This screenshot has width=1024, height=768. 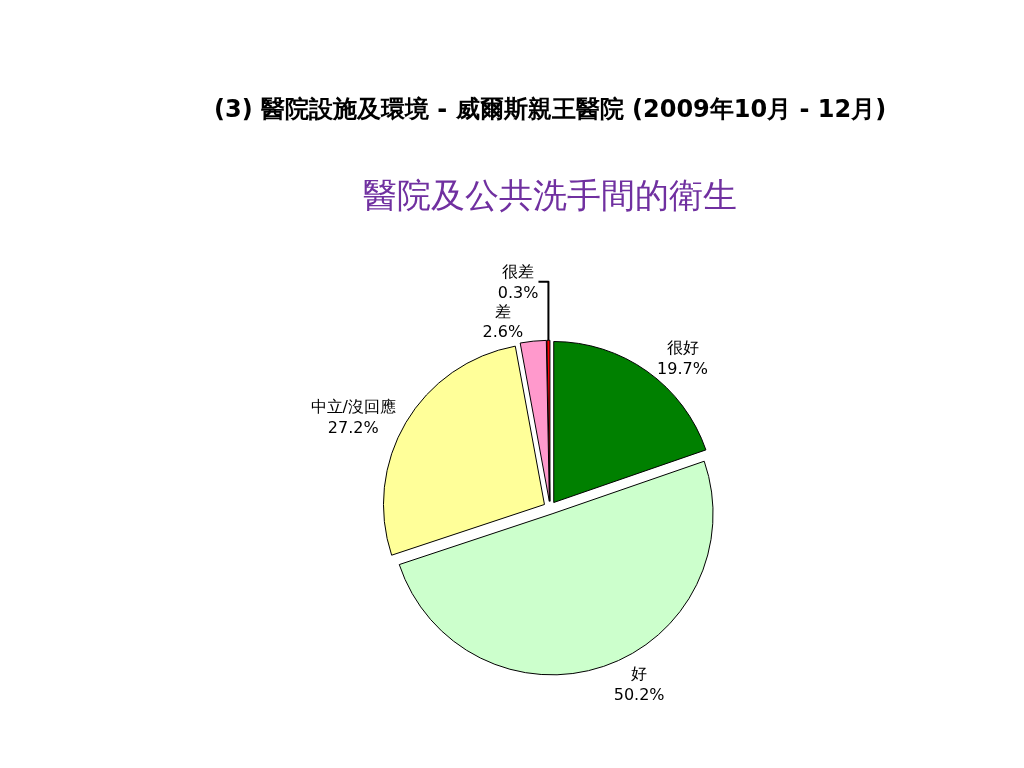 What do you see at coordinates (502, 311) in the screenshot?
I see `slice-label: 差` at bounding box center [502, 311].